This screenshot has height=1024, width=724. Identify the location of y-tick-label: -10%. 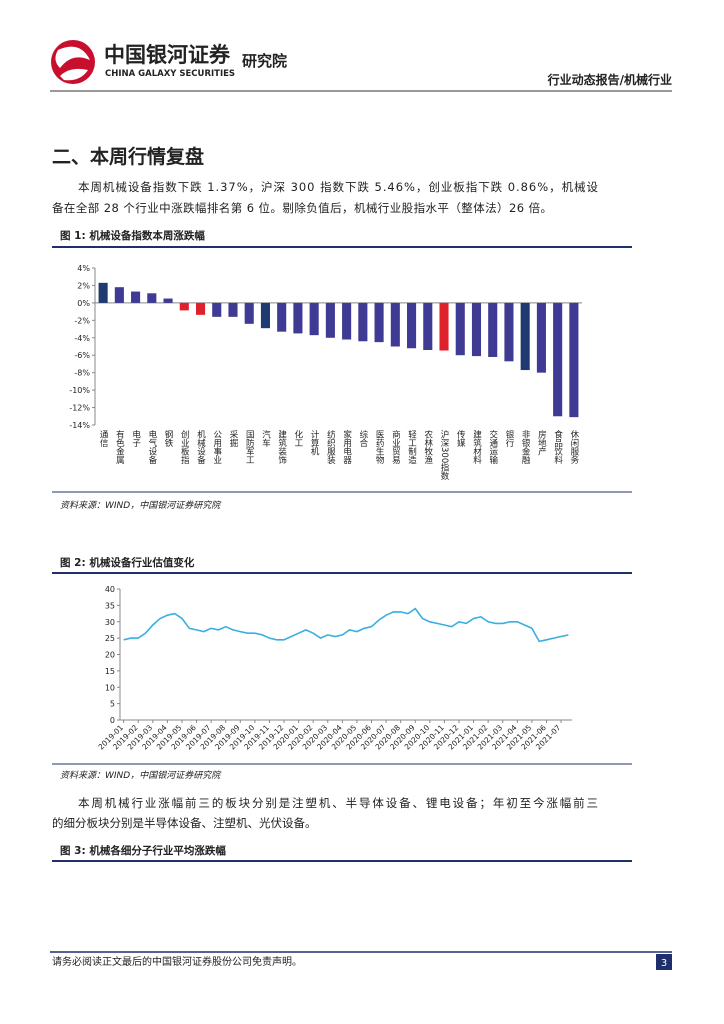
(79, 390).